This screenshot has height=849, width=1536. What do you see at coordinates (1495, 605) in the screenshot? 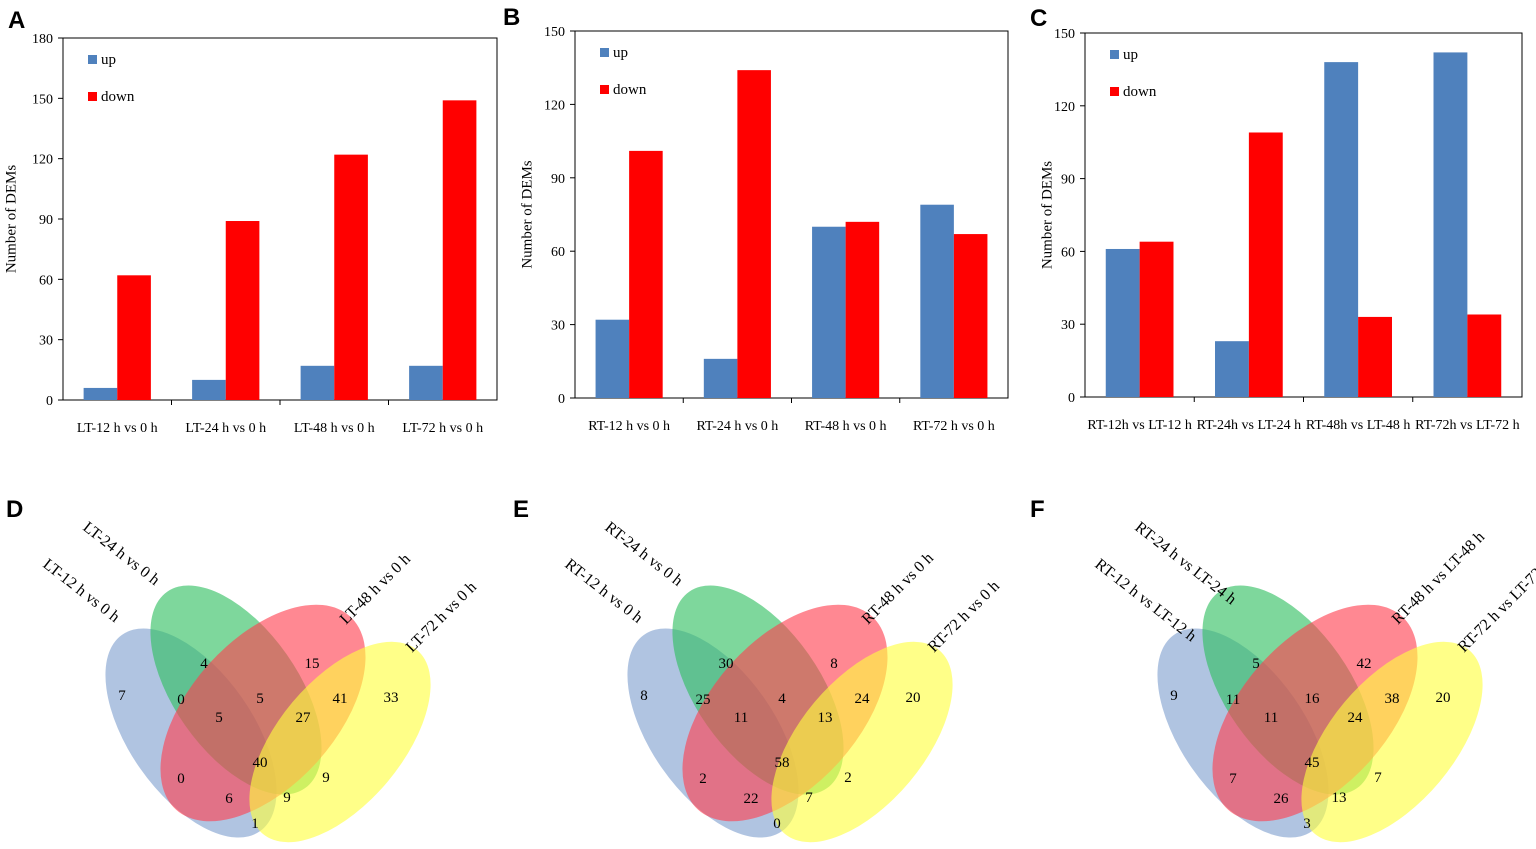
I see `venn-set-label-4: RT-72 h vs LT-72 h` at bounding box center [1495, 605].